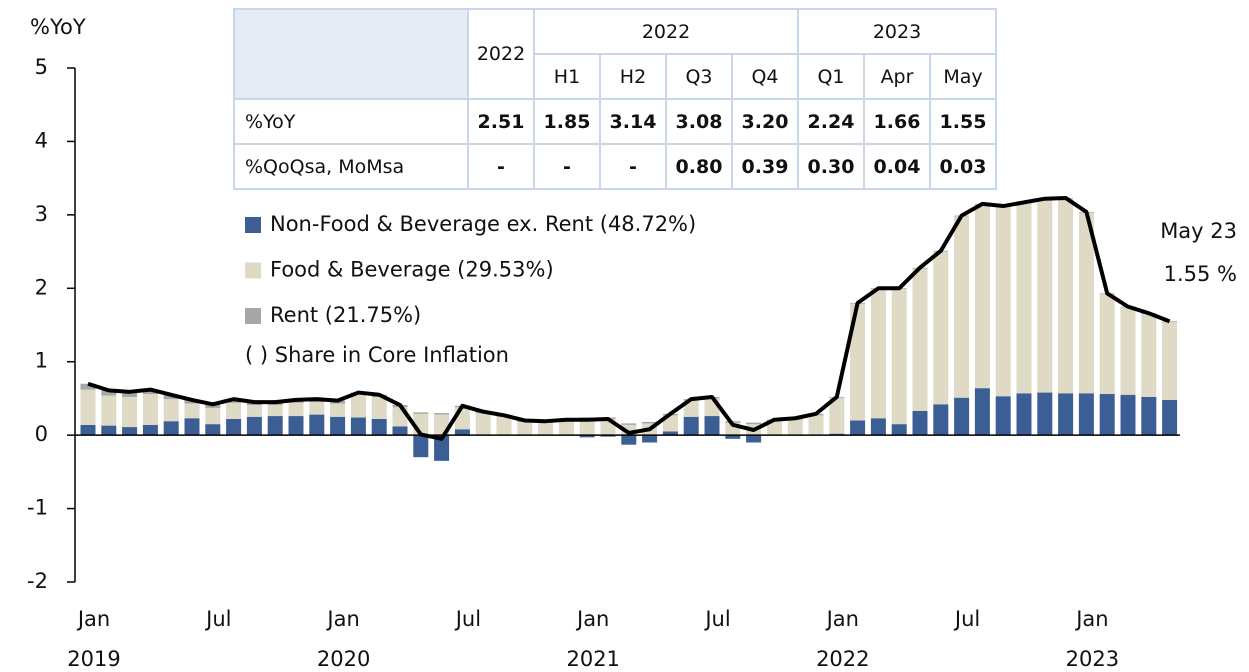 The image size is (1249, 672). I want to click on table-cell: 2.24, so click(831, 121).